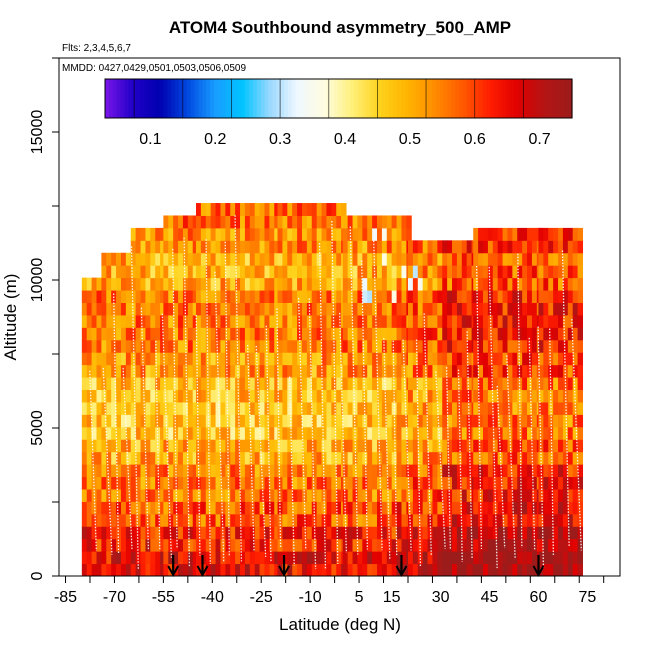 This screenshot has width=650, height=650. I want to click on flight-markers, so click(356, 566).